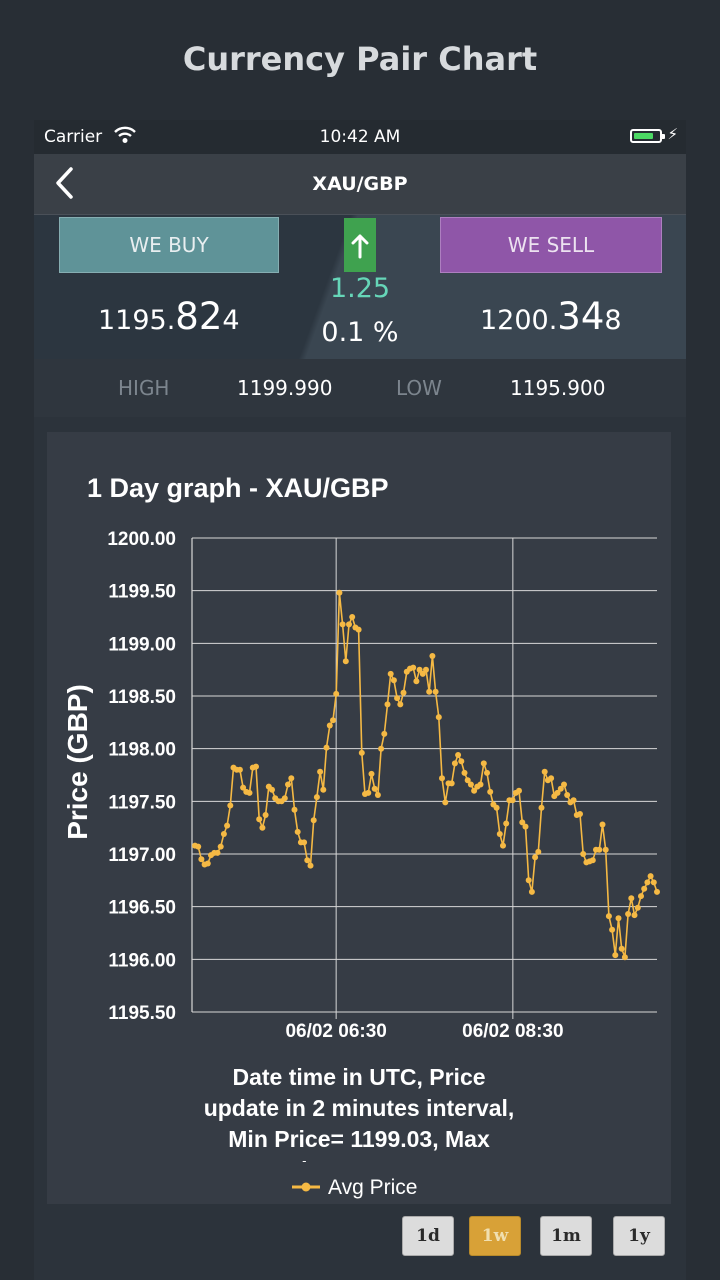 The image size is (720, 1280). I want to click on y-tick-label: 1196.50, so click(142, 908).